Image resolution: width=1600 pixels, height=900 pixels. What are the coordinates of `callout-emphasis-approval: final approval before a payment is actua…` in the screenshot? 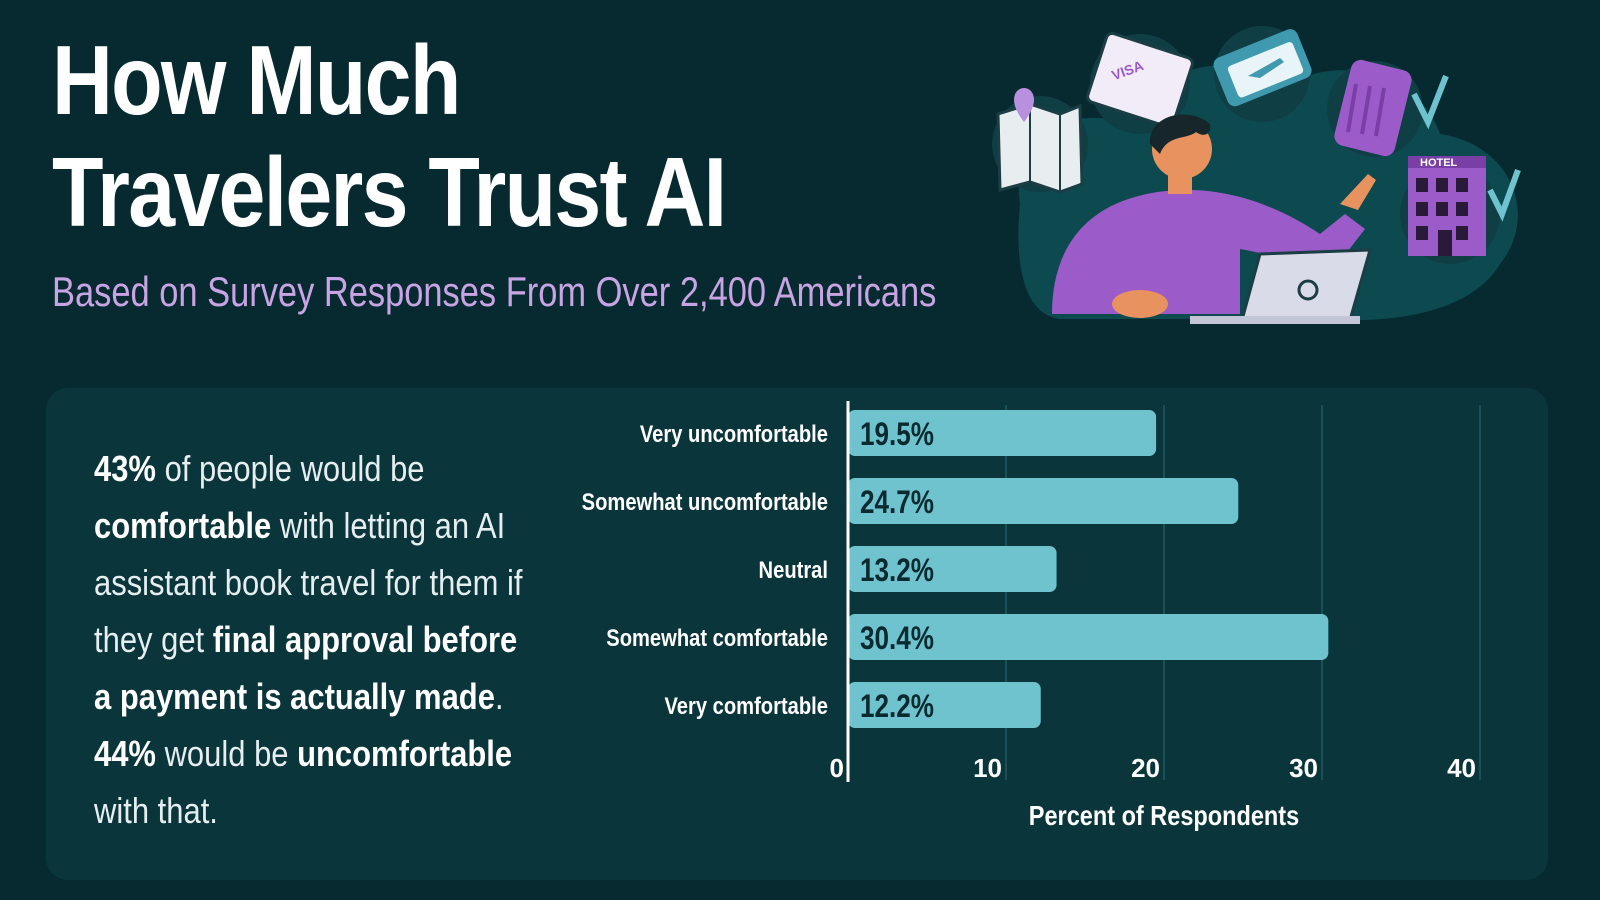 It's located at (306, 668).